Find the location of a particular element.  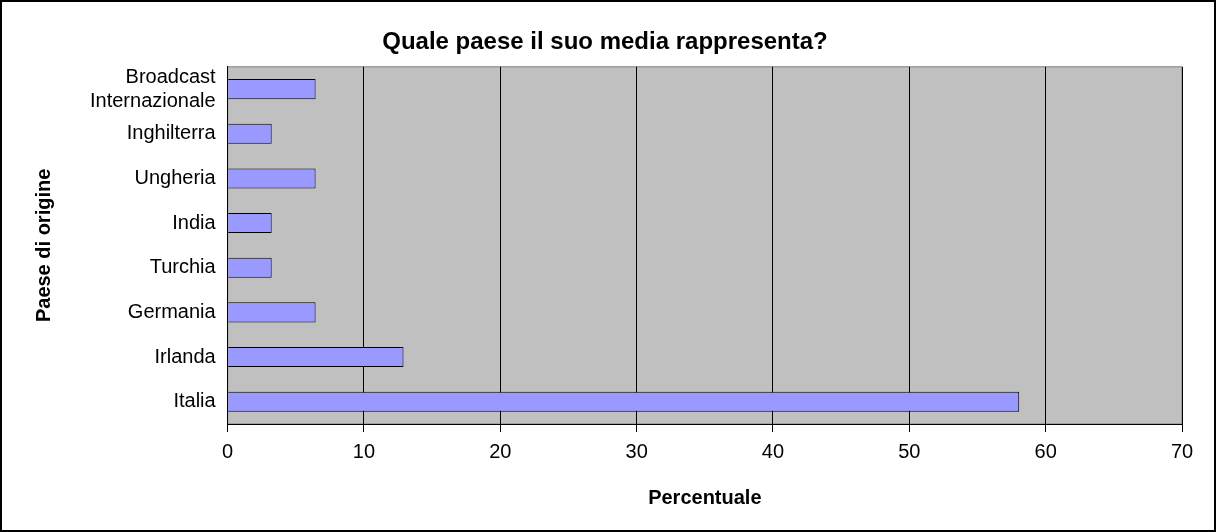

x-tick-label: 10 is located at coordinates (364, 450).